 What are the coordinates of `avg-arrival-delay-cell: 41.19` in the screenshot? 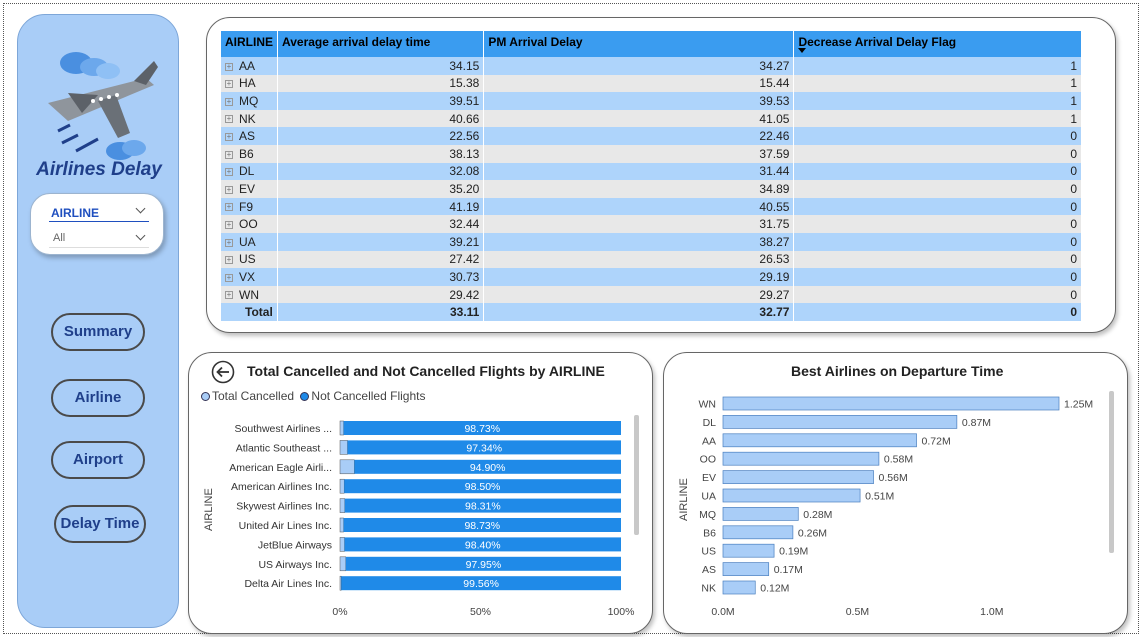 It's located at (381, 206).